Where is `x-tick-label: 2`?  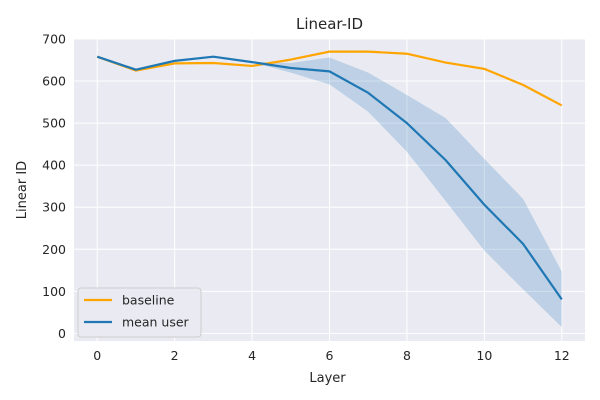
x-tick-label: 2 is located at coordinates (175, 355).